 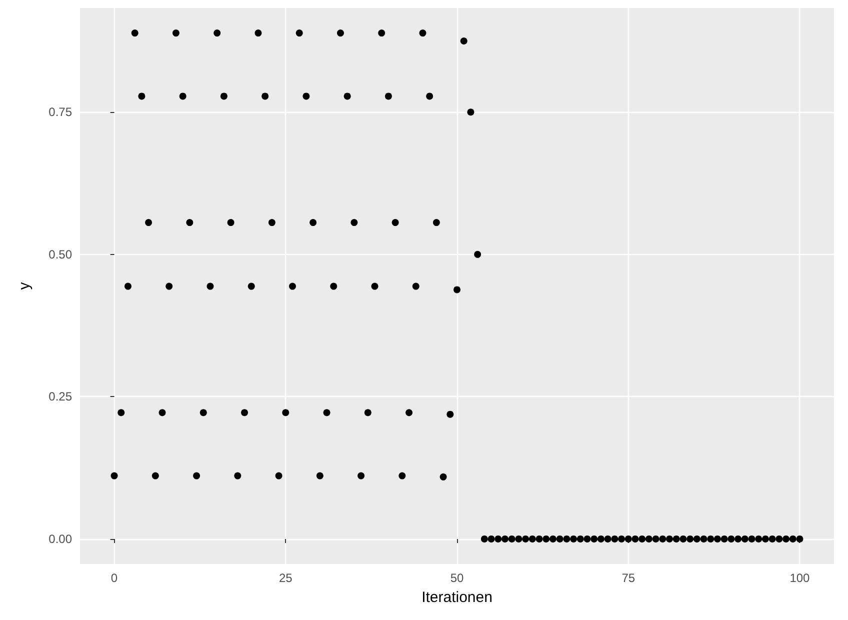 I want to click on x-axis-title: Iterationen, so click(x=457, y=597).